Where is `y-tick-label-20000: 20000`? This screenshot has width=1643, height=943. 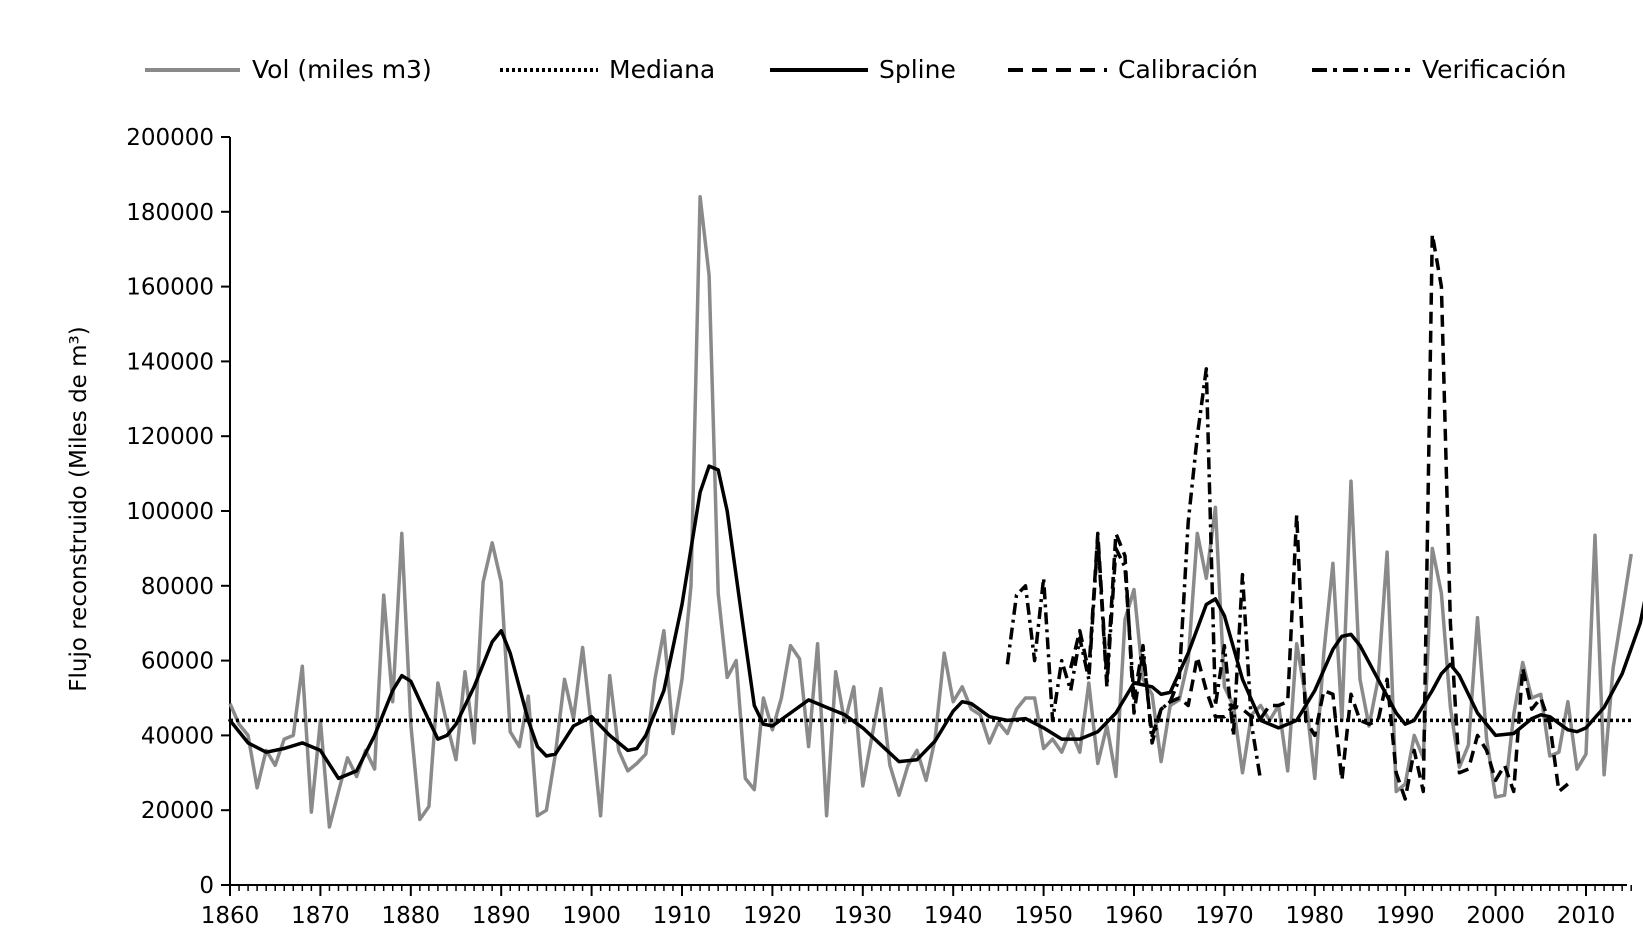
y-tick-label-20000: 20000 is located at coordinates (177, 811).